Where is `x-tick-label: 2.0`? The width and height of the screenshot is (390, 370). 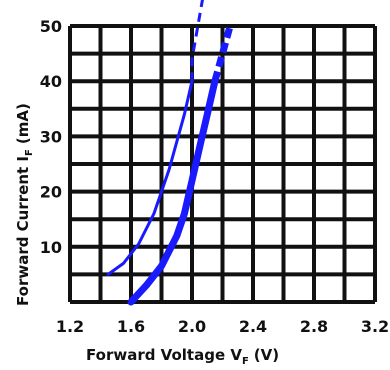 x-tick-label: 2.0 is located at coordinates (192, 326).